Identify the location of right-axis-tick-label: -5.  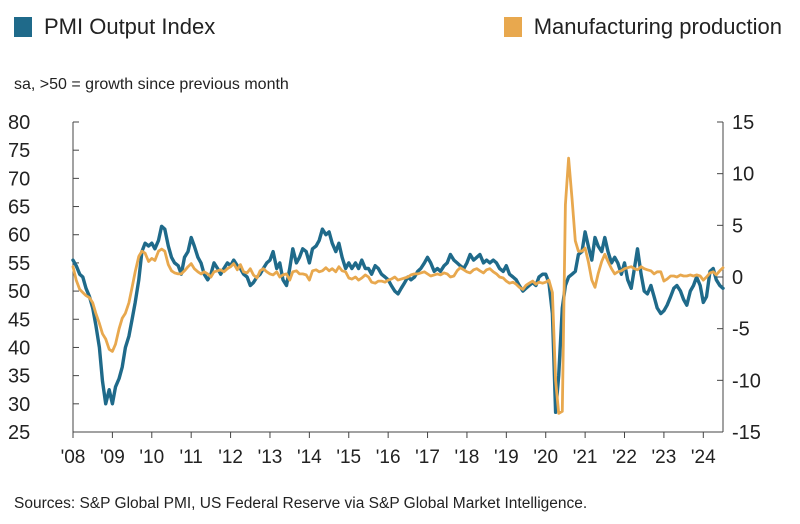
(741, 330).